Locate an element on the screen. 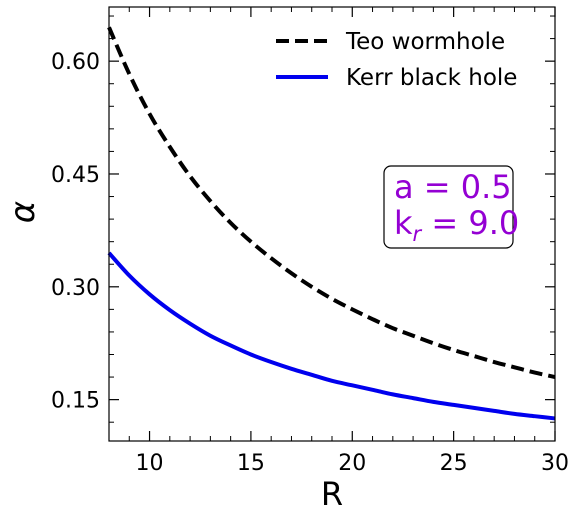  x-tick-label: 25 is located at coordinates (454, 463).